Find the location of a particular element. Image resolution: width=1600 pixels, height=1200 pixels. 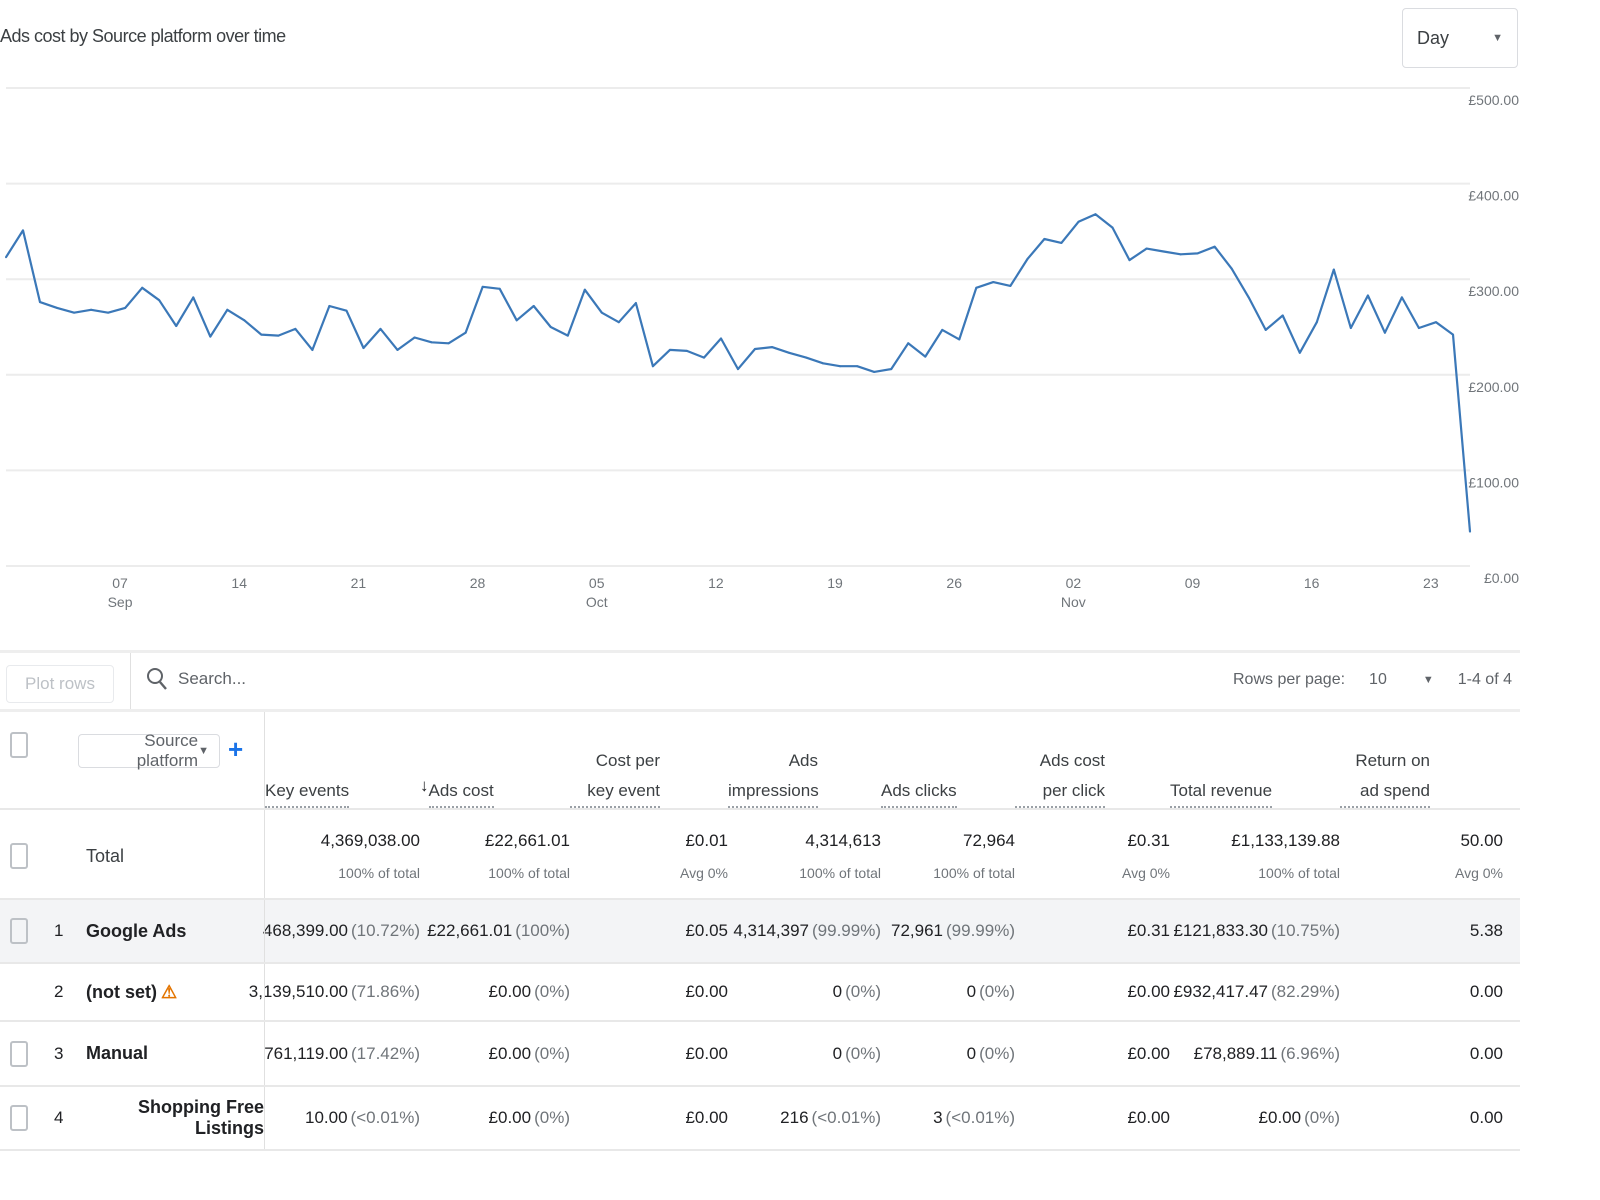

column-header: Cost per key event is located at coordinates (649, 760).